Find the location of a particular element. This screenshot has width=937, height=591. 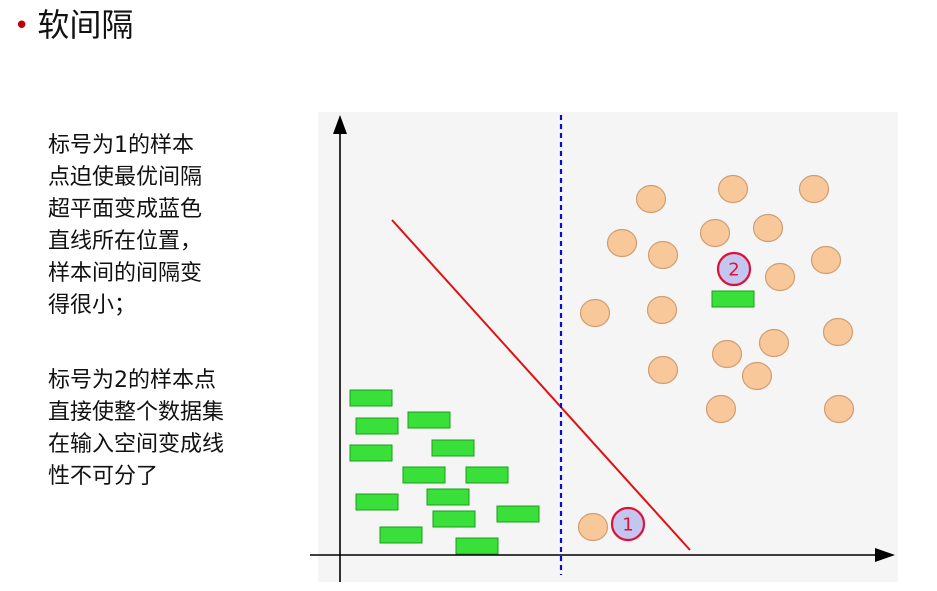

text-line: 性不可分了 is located at coordinates (103, 476).